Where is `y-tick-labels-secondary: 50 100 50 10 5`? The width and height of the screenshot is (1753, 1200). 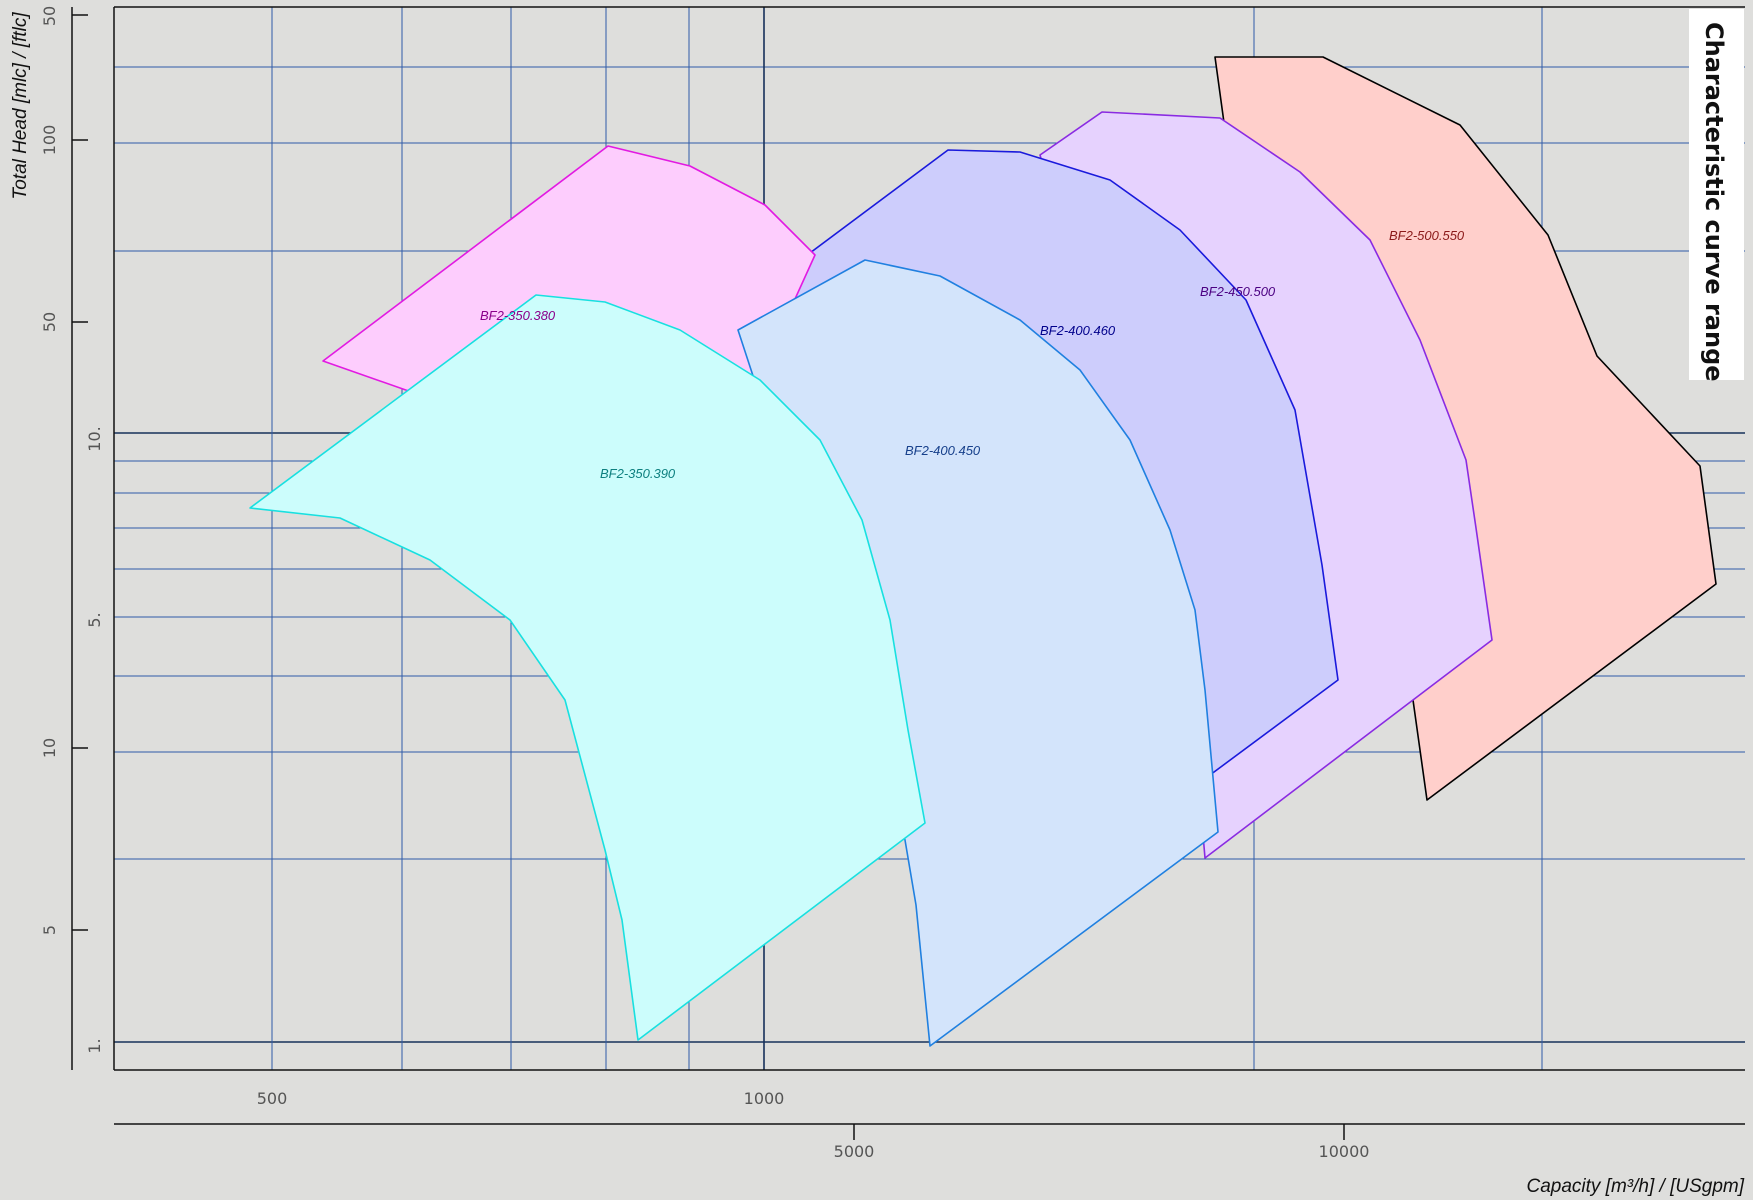 y-tick-labels-secondary: 50 100 50 10 5 is located at coordinates (49, 470).